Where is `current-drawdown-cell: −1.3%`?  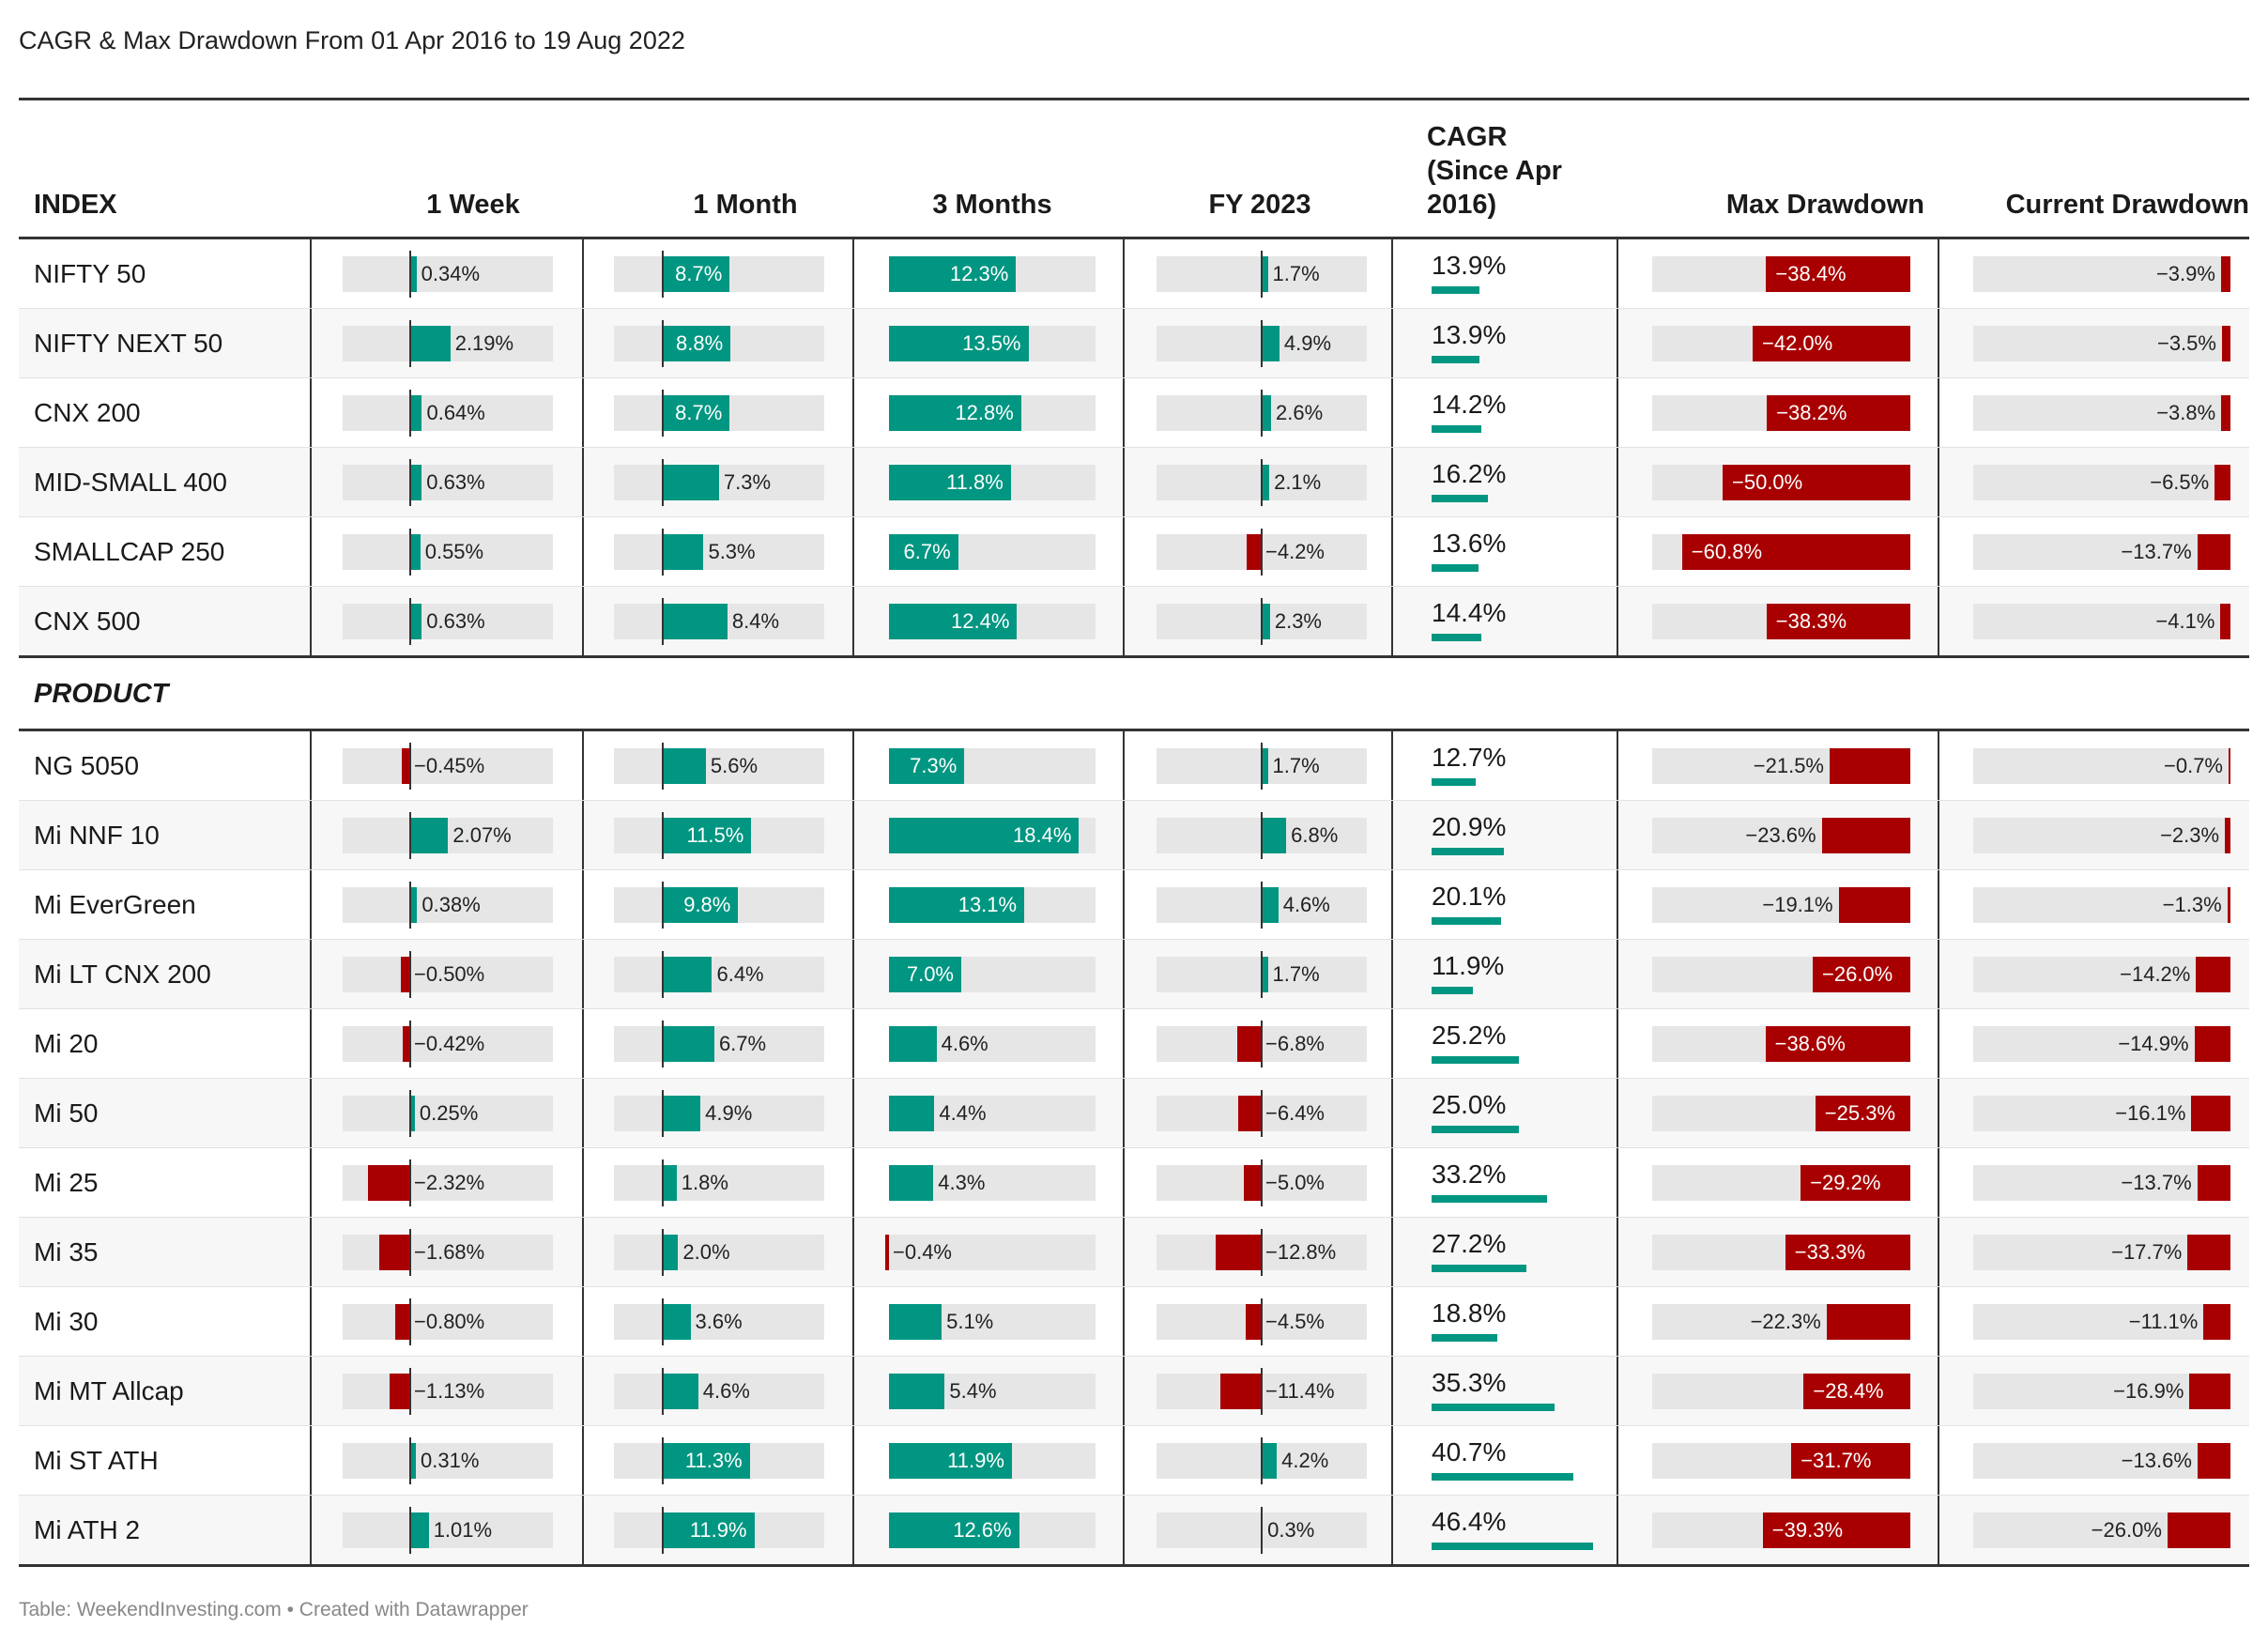 current-drawdown-cell: −1.3% is located at coordinates (2101, 905).